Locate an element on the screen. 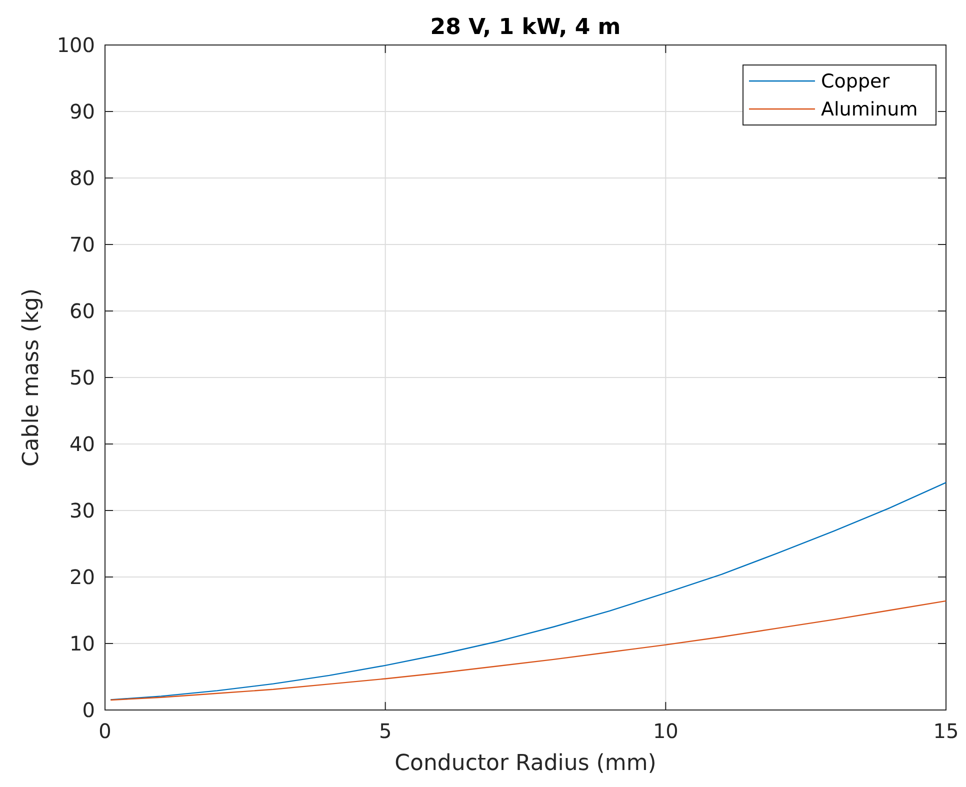  y-tick-label: 40 is located at coordinates (82, 444).